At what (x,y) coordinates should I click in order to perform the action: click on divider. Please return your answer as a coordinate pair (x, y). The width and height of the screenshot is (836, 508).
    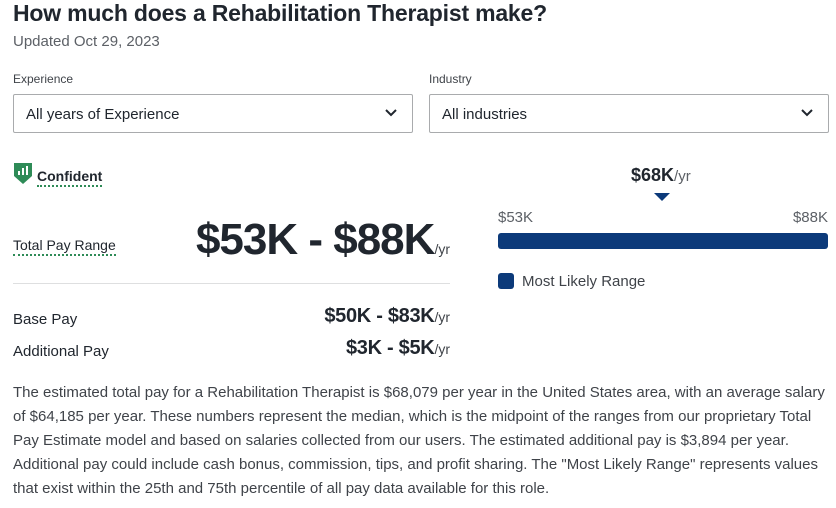
    Looking at the image, I should click on (231, 283).